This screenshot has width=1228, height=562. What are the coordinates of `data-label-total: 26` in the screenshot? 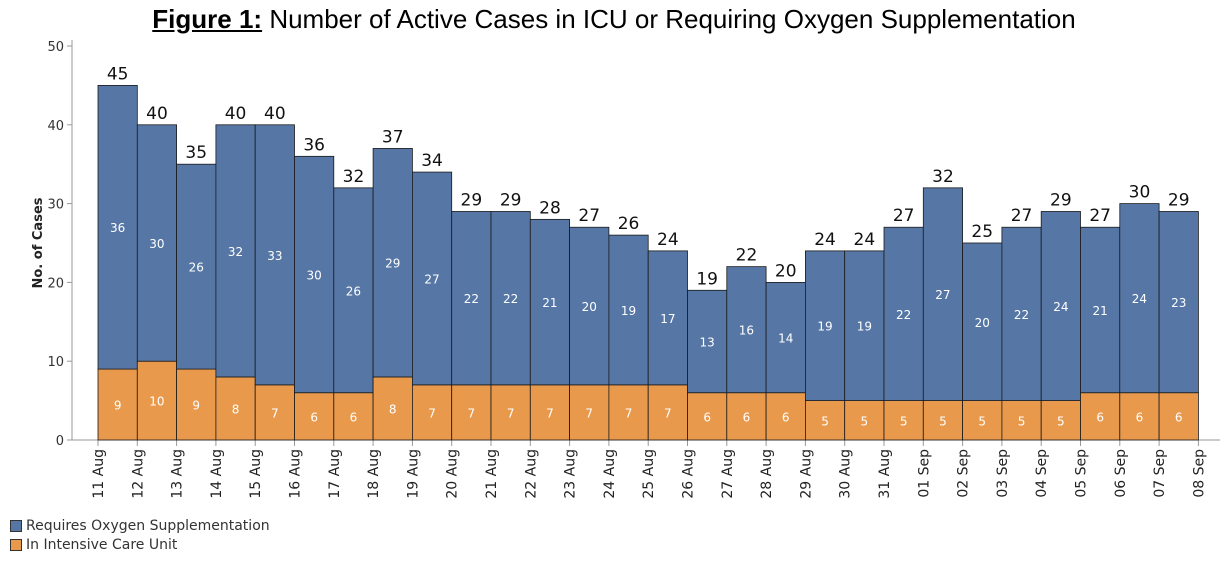 It's located at (629, 224).